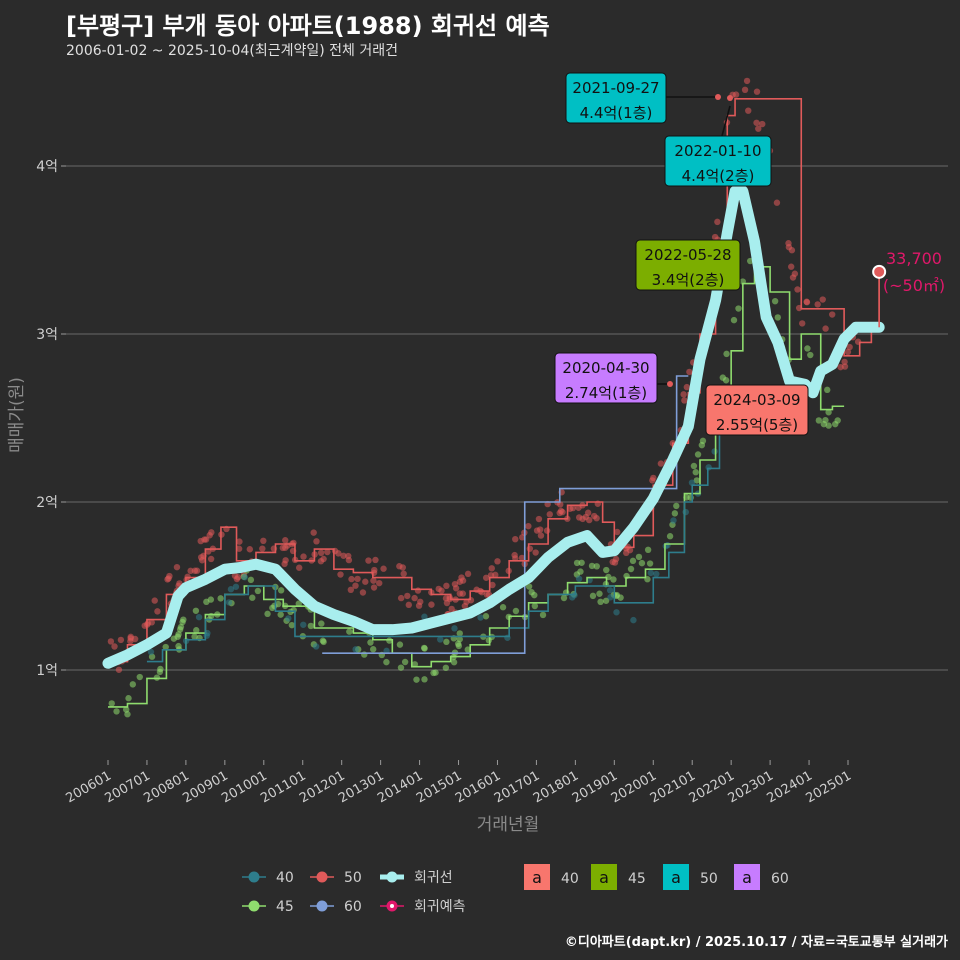 The image size is (960, 960). Describe the element at coordinates (726, 121) in the screenshot. I see `annotation-leader` at that location.